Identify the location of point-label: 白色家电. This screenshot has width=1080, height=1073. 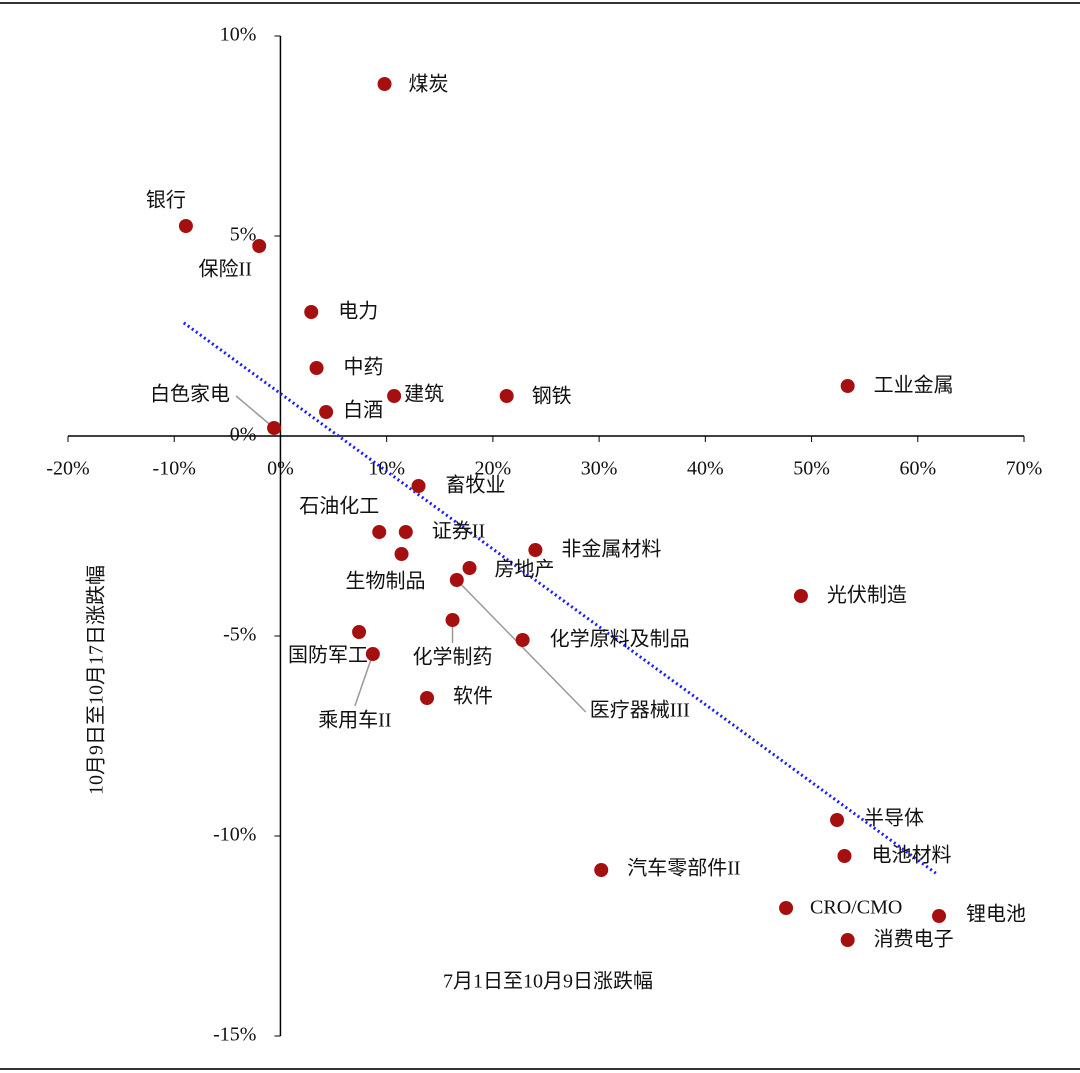
(190, 394).